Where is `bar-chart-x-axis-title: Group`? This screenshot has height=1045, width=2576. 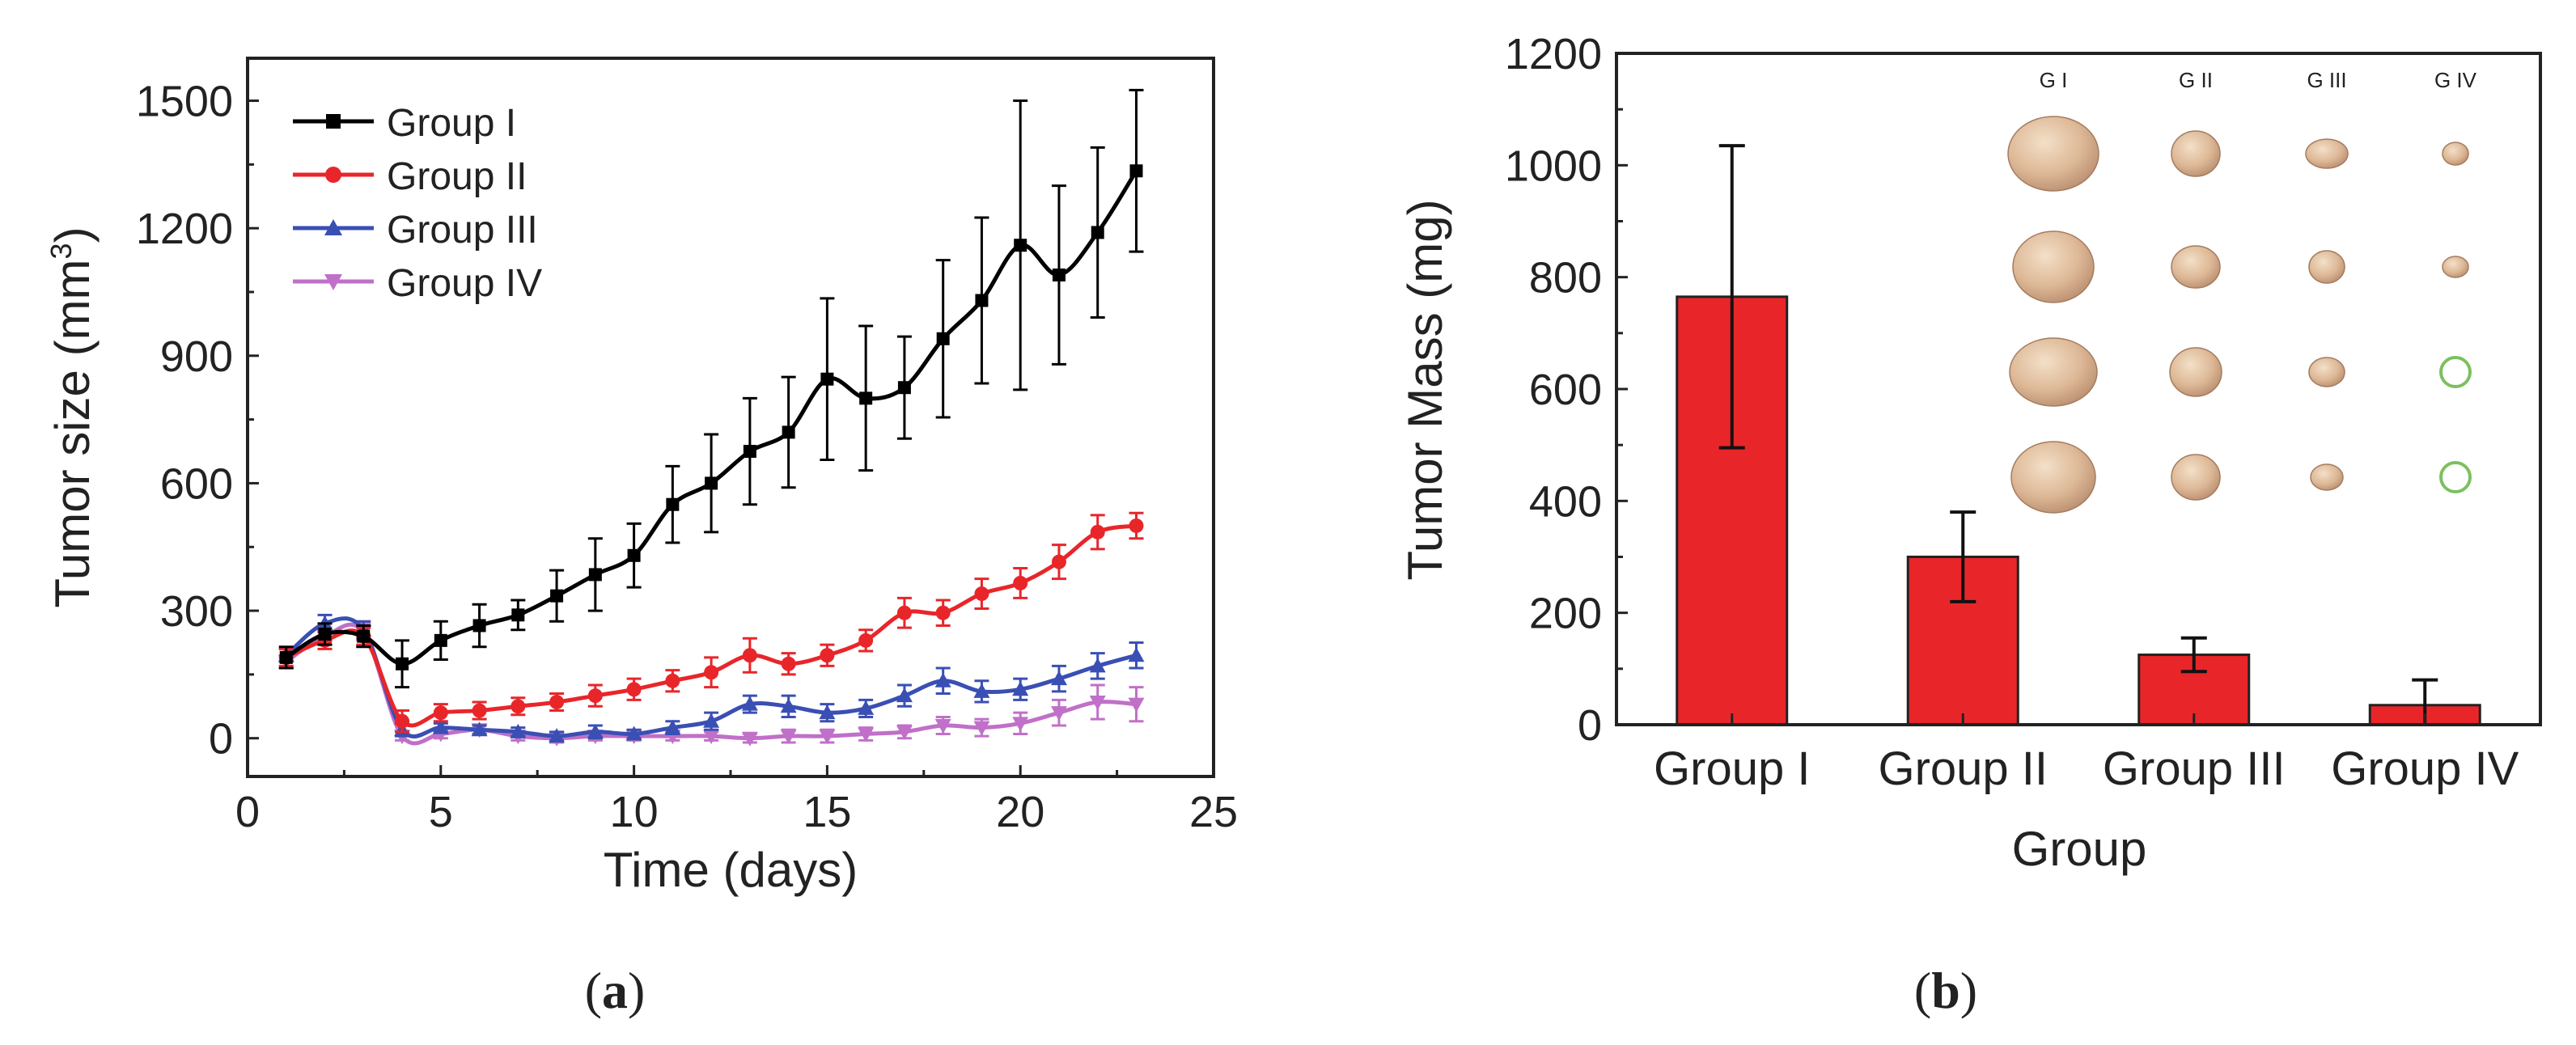
bar-chart-x-axis-title: Group is located at coordinates (2079, 849).